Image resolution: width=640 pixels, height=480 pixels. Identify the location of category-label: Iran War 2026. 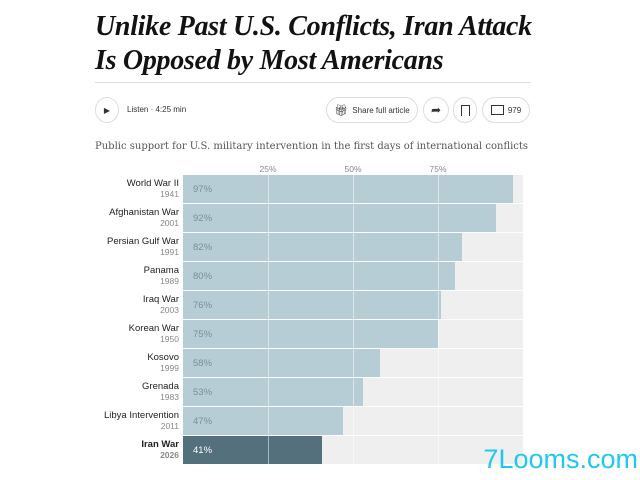
(160, 450).